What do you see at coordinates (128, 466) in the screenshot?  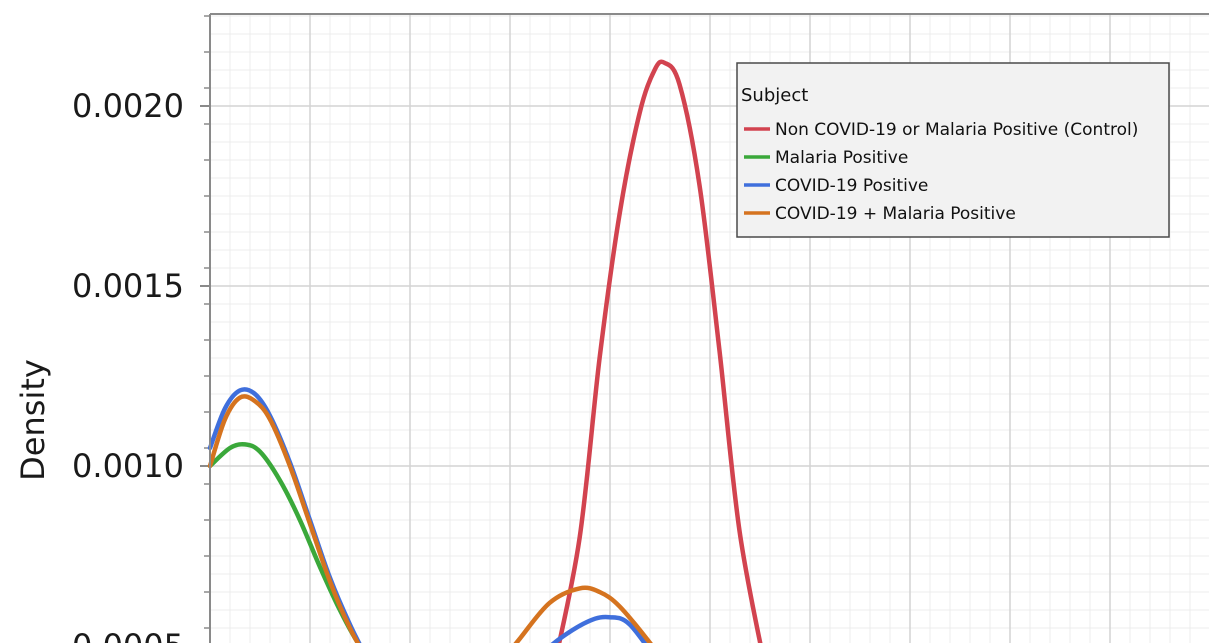 I see `y-tick-label: 0.0010` at bounding box center [128, 466].